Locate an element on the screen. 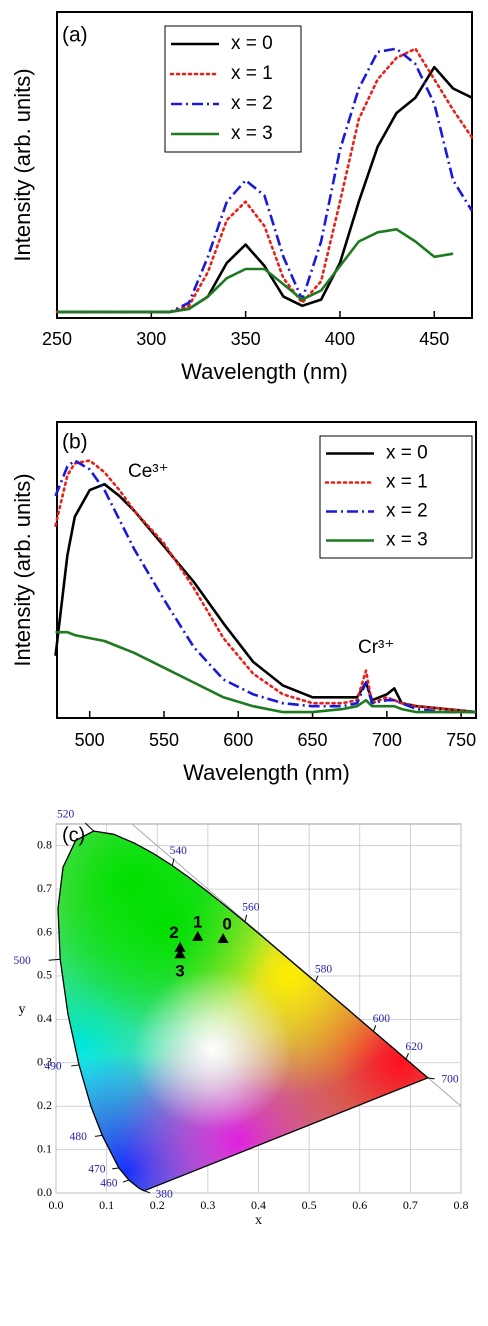  x-tick-label: 550 is located at coordinates (164, 740).